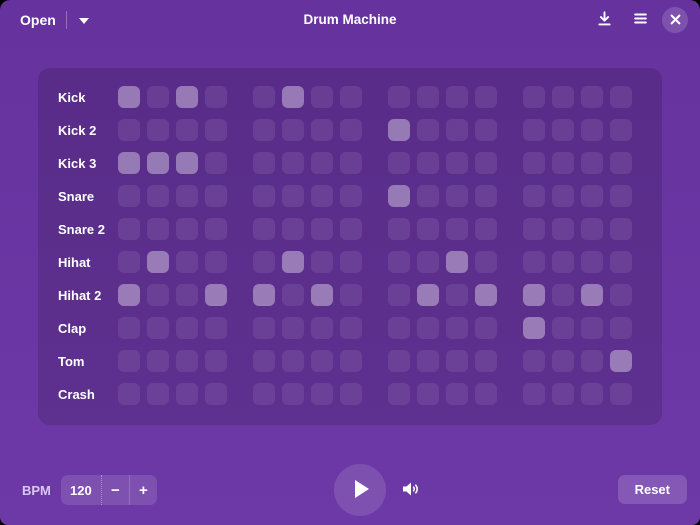 This screenshot has height=525, width=700. I want to click on bpm-decrease-button: −, so click(114, 490).